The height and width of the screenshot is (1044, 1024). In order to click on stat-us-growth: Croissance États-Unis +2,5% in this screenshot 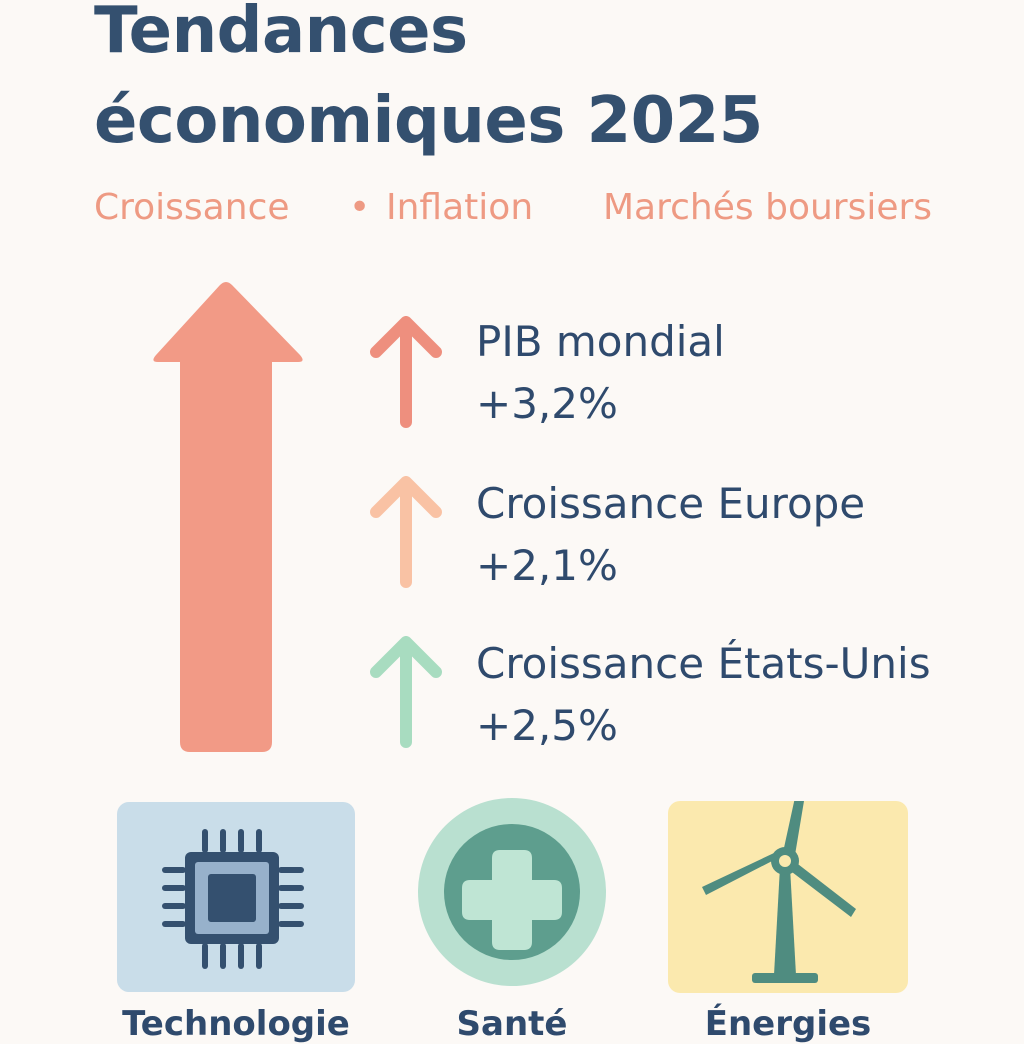, I will do `click(703, 695)`.